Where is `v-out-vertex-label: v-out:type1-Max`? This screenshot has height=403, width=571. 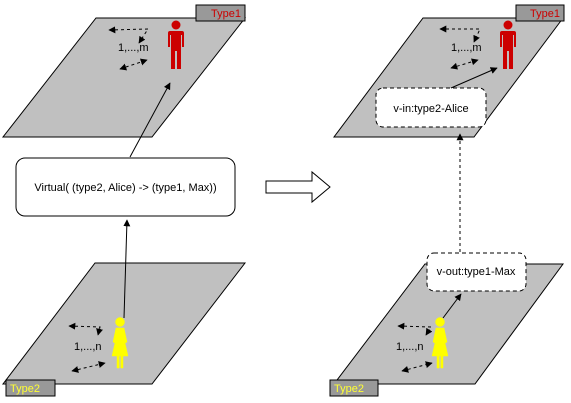 v-out-vertex-label: v-out:type1-Max is located at coordinates (476, 272).